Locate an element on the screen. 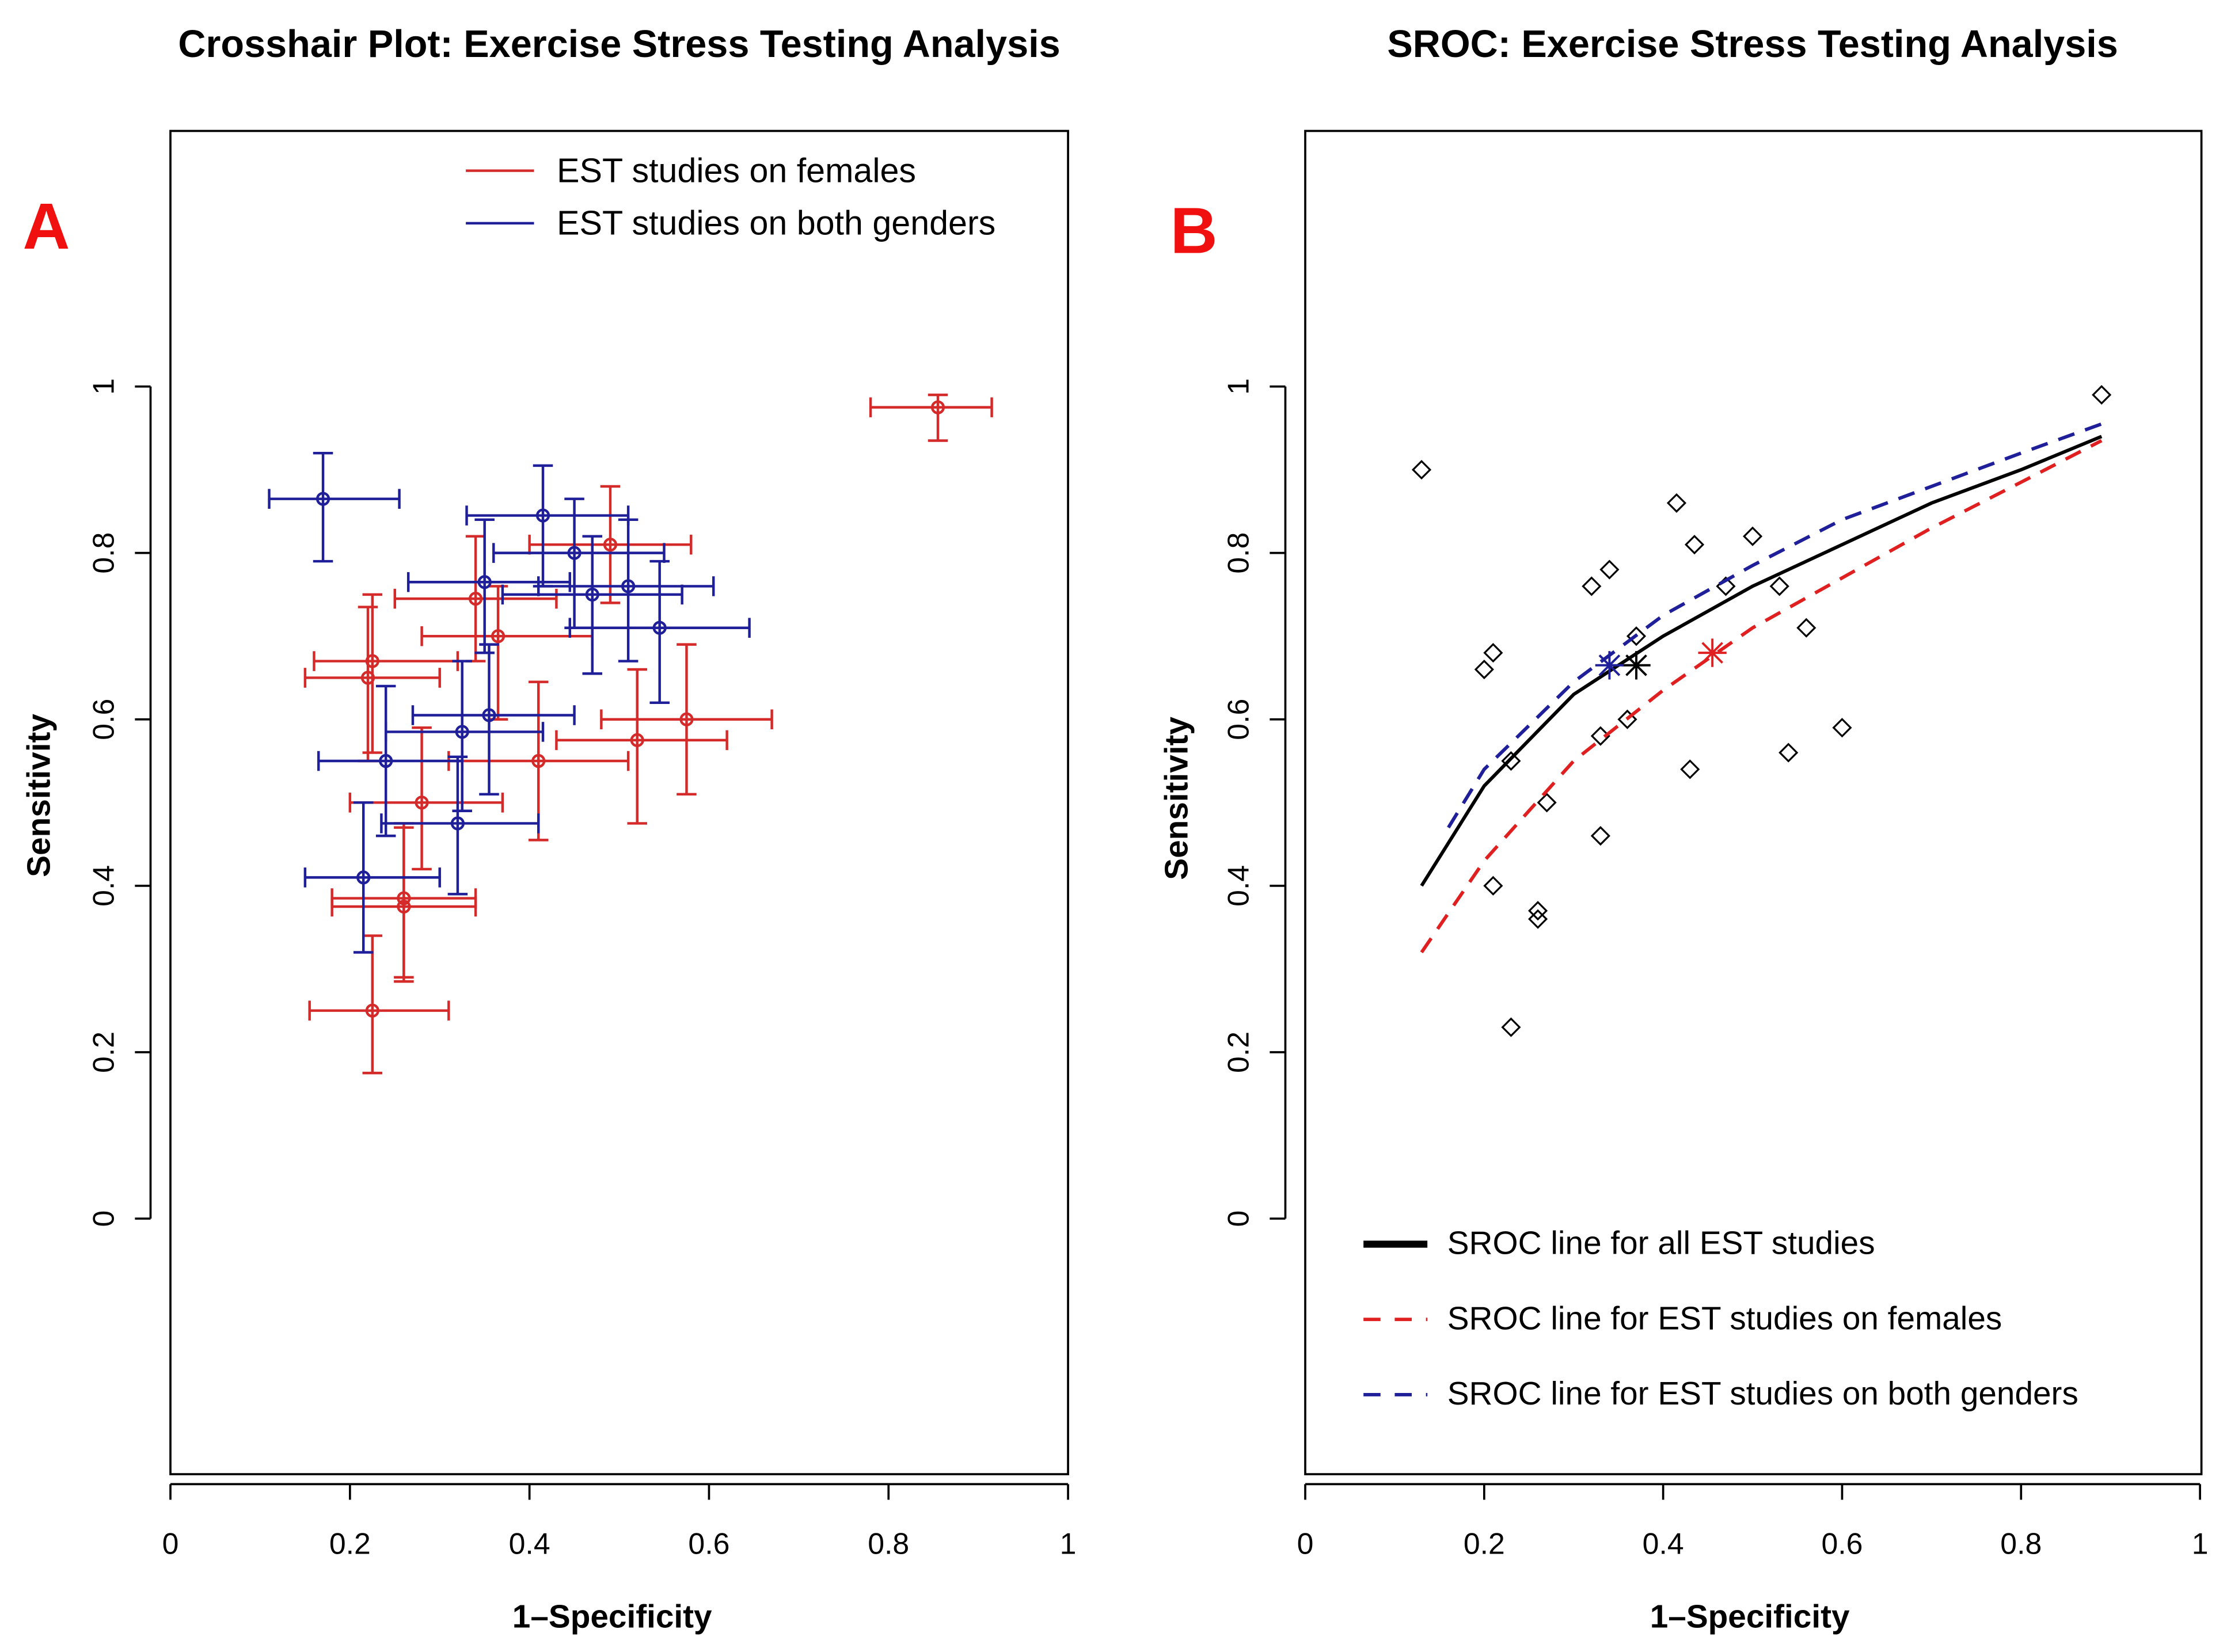 Image resolution: width=2227 pixels, height=1652 pixels. x-tick-label: 0.6 is located at coordinates (708, 1543).